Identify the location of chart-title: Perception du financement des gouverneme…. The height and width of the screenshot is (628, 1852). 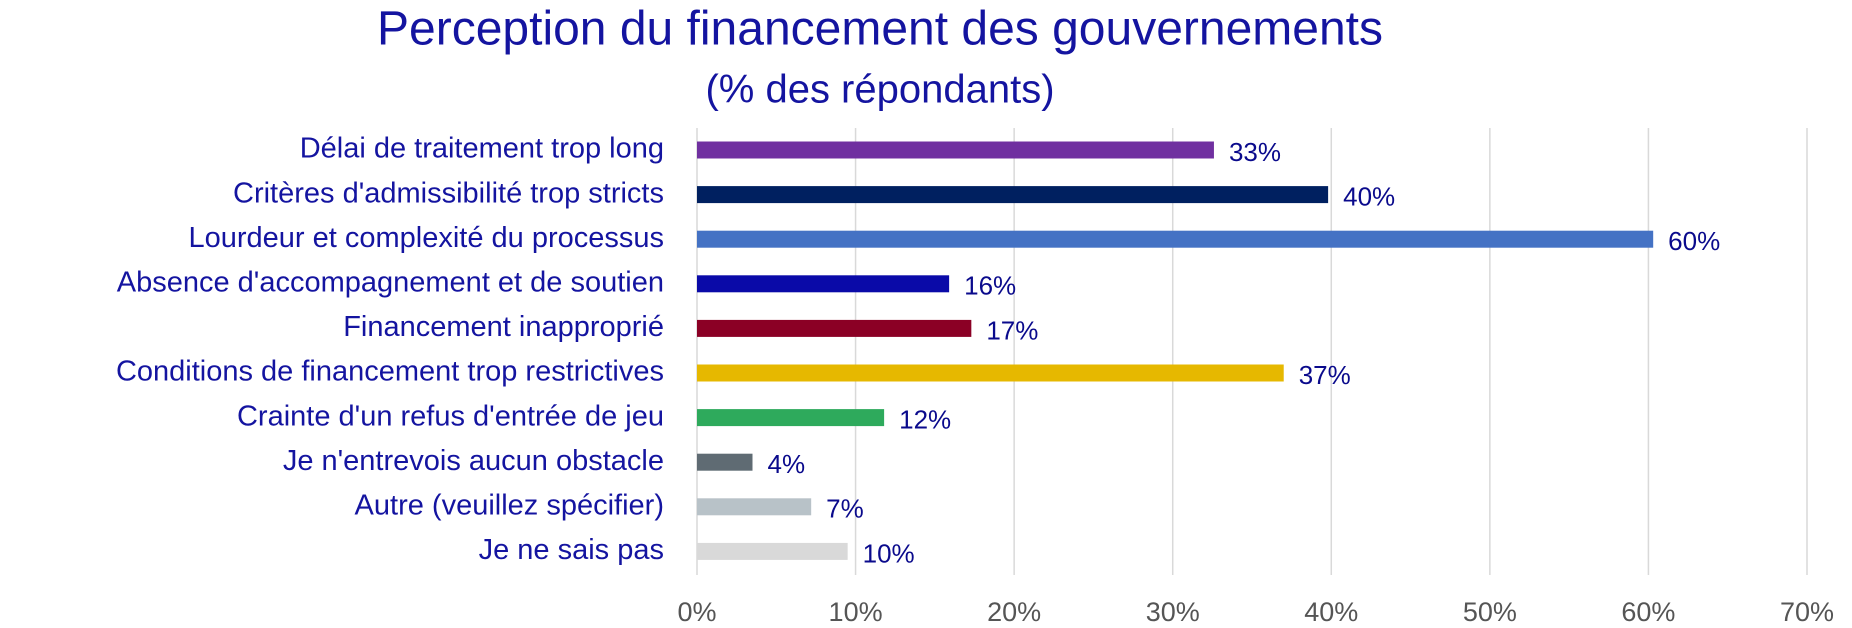
(880, 29).